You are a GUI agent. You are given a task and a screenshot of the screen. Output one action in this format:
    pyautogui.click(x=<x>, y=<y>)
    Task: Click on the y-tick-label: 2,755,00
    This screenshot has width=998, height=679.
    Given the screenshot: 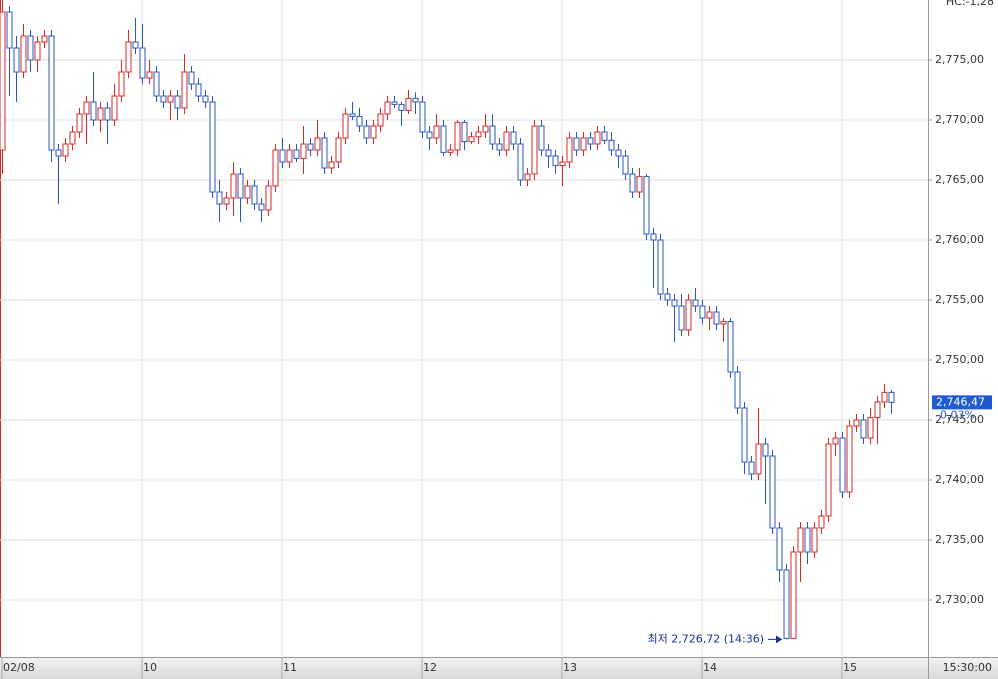 What is the action you would take?
    pyautogui.click(x=959, y=299)
    